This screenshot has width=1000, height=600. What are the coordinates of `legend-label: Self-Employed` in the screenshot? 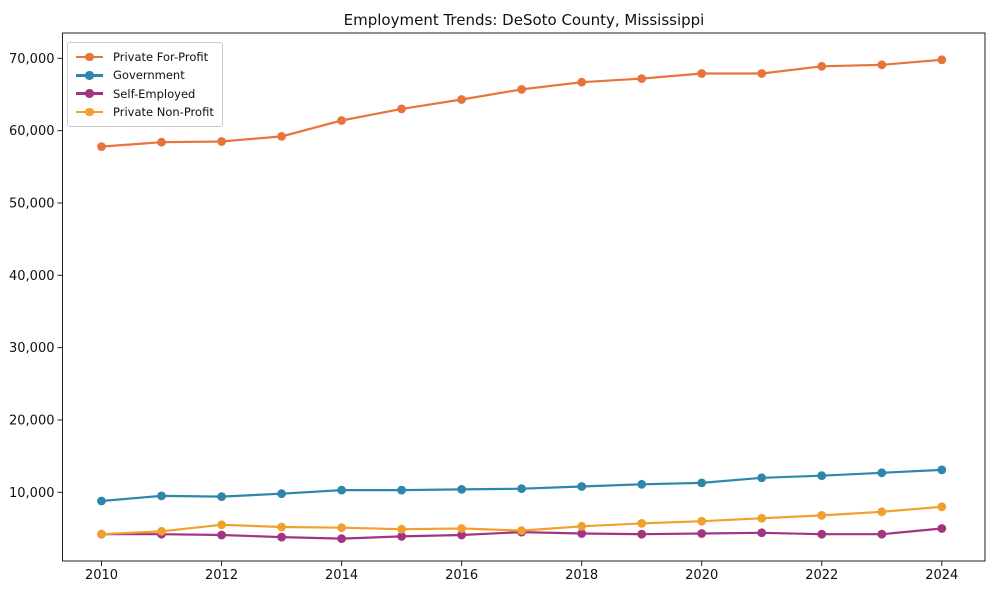 It's located at (154, 93).